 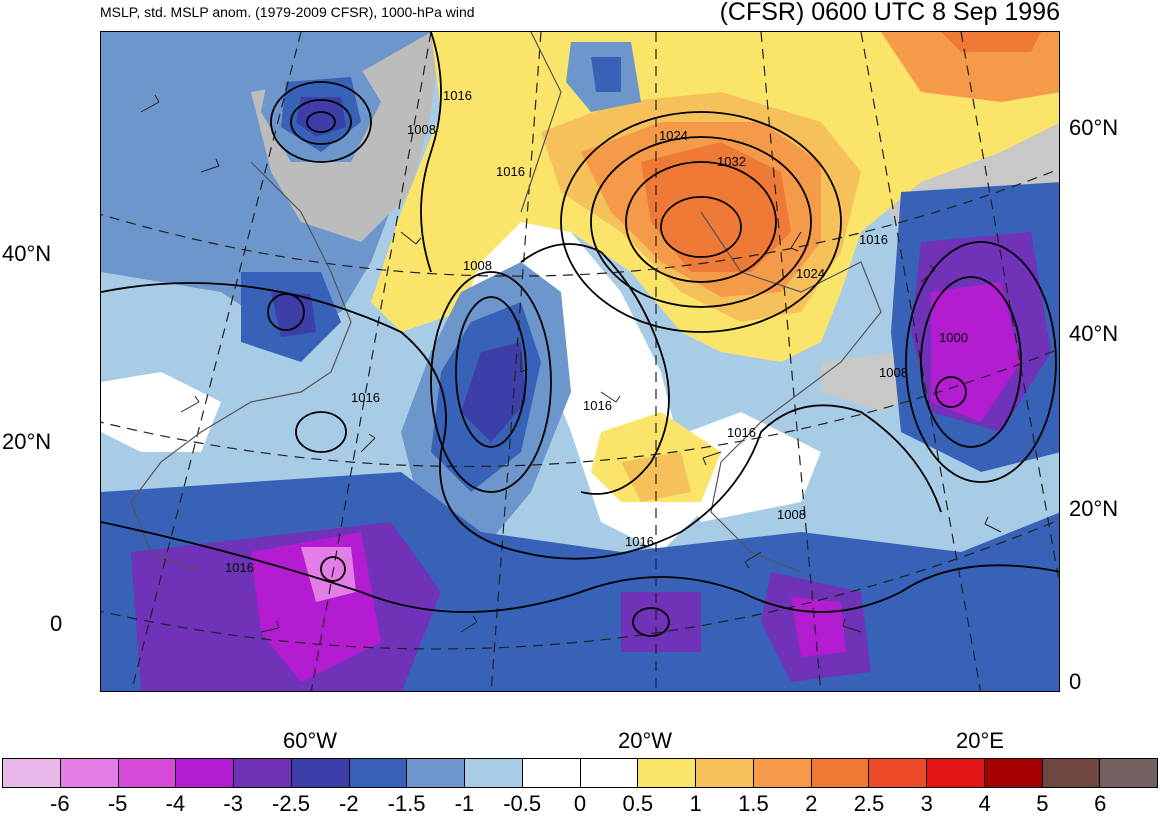 What do you see at coordinates (731, 161) in the screenshot?
I see `isobar-label: 1032` at bounding box center [731, 161].